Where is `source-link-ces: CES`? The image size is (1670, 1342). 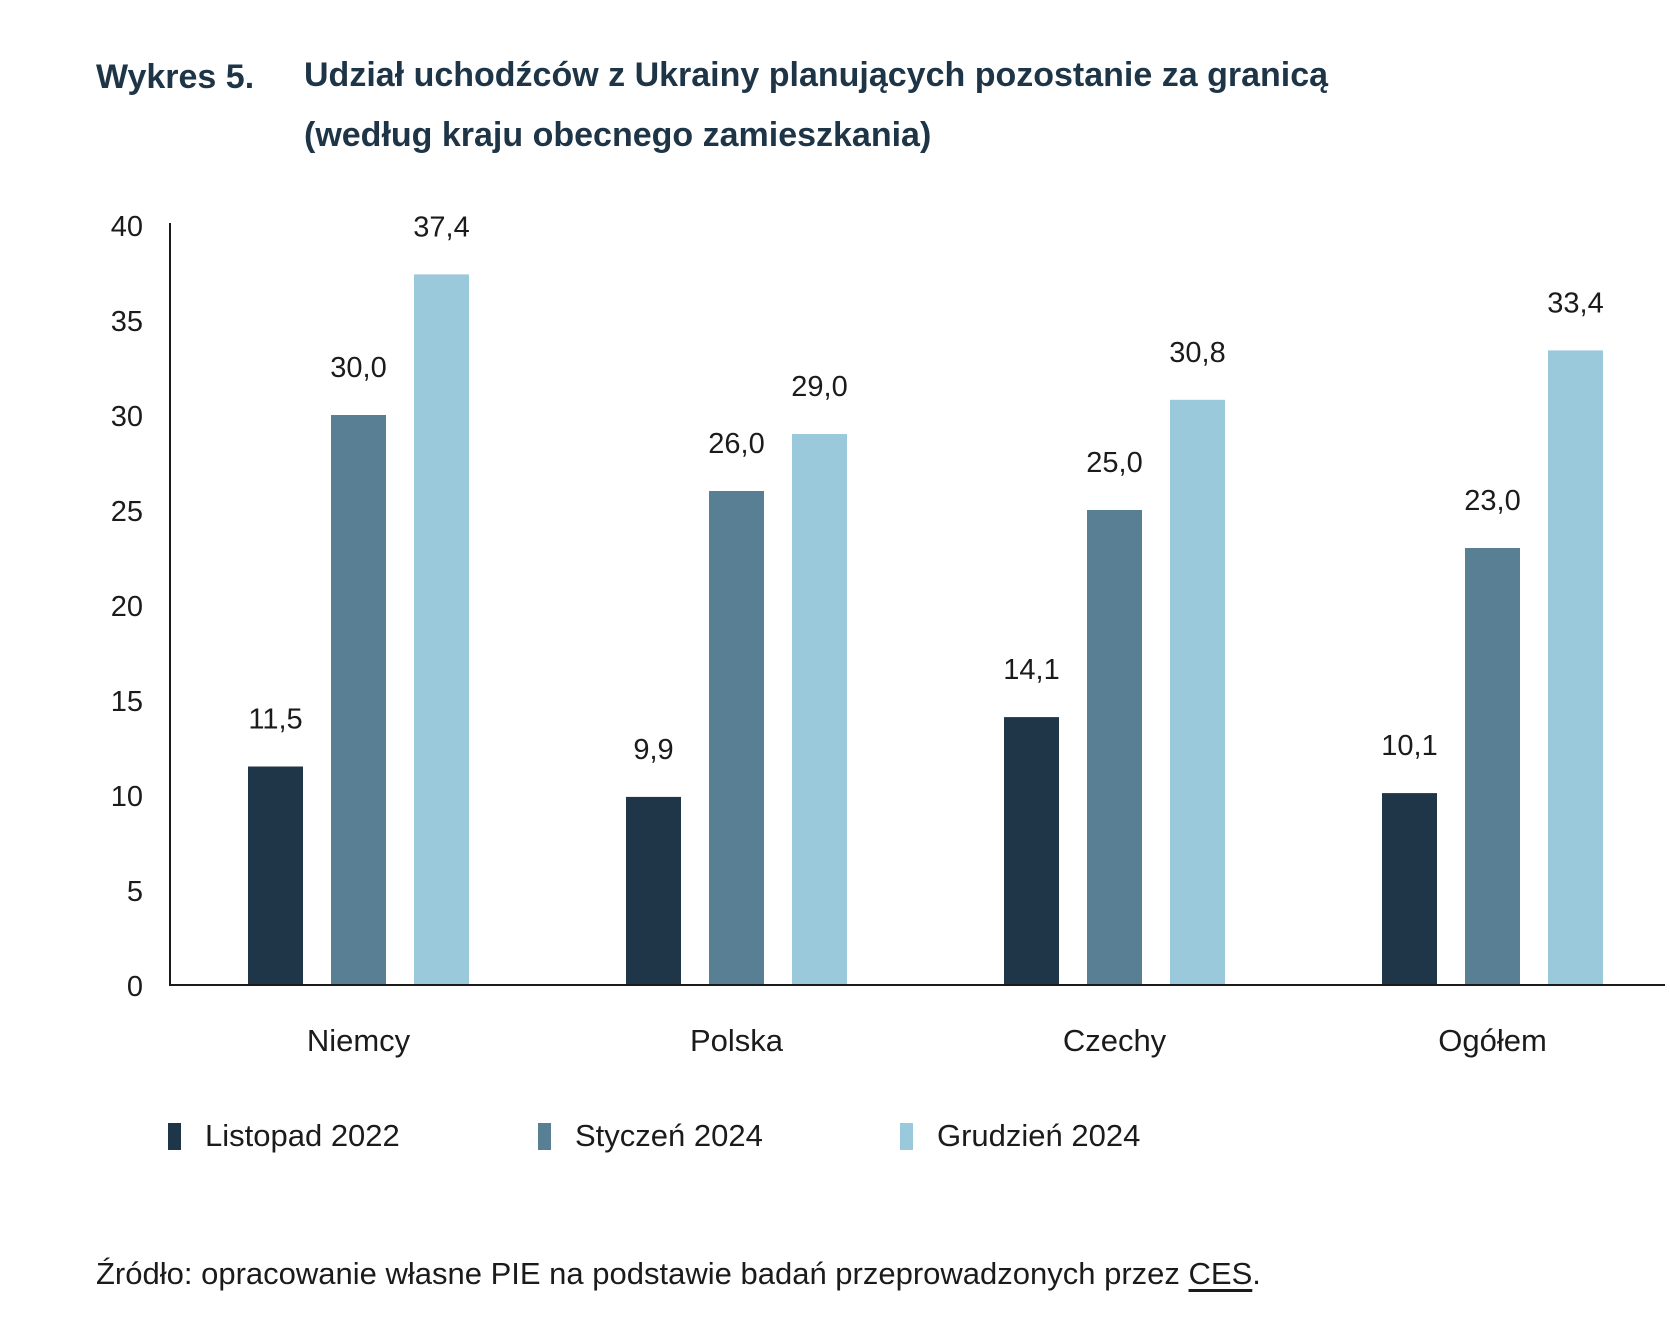 source-link-ces: CES is located at coordinates (1220, 1273).